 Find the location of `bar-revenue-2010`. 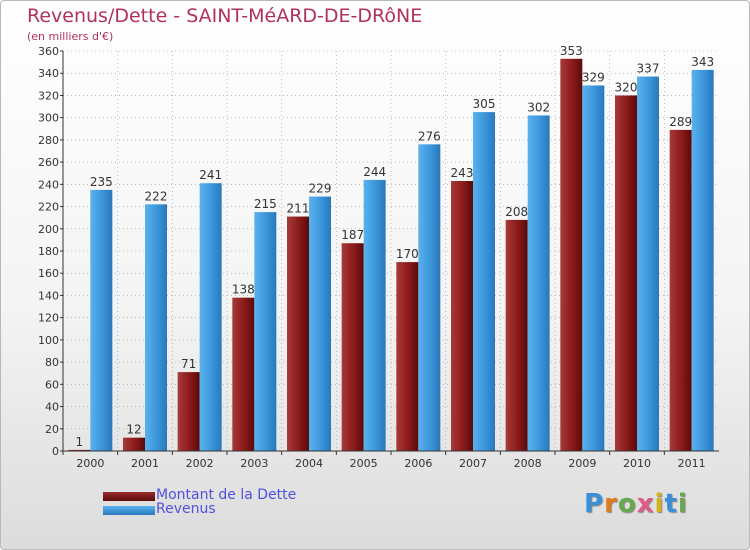

bar-revenue-2010 is located at coordinates (648, 264).